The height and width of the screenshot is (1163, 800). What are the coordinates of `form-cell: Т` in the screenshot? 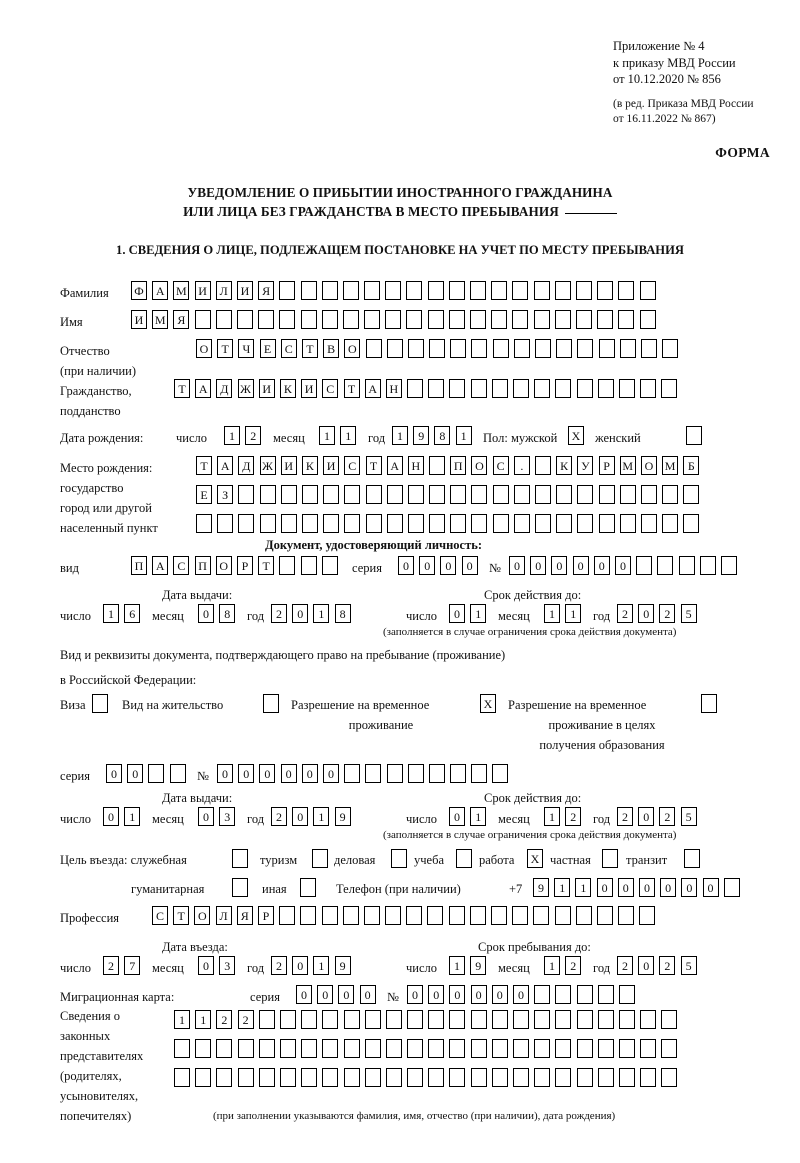 It's located at (351, 388).